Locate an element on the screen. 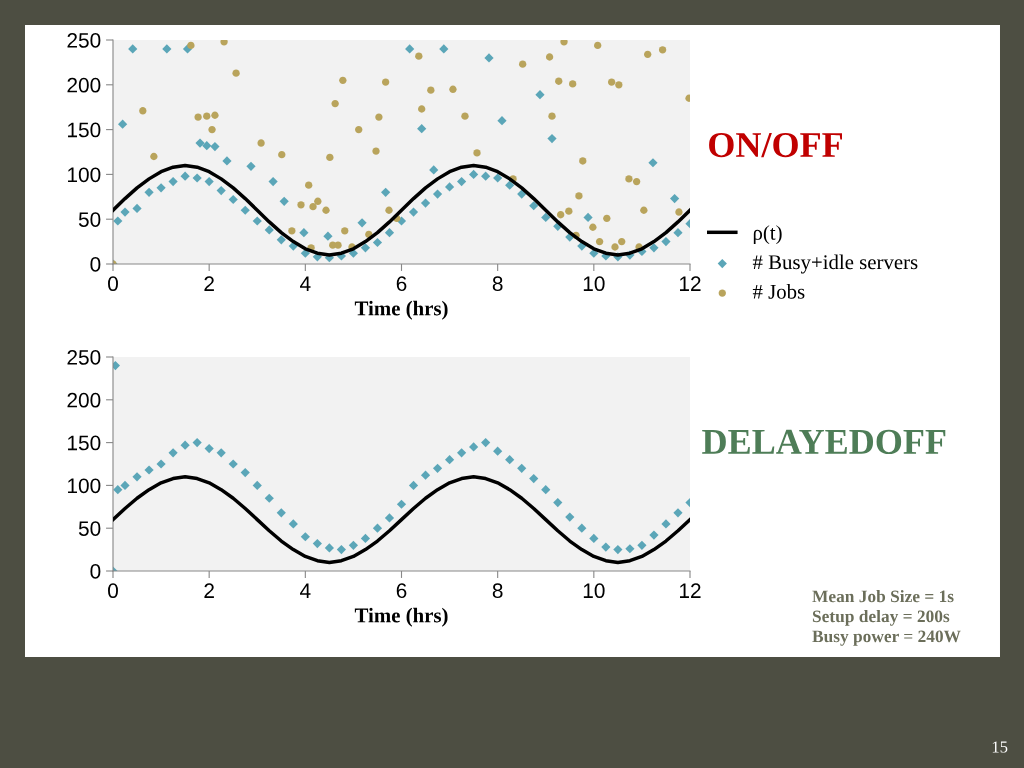 This screenshot has height=768, width=1024. legend-label: ρ(t) is located at coordinates (767, 235).